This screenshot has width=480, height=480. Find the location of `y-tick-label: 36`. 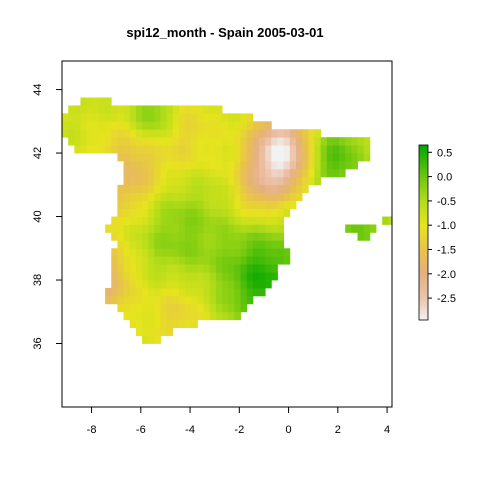

y-tick-label: 36 is located at coordinates (38, 343).